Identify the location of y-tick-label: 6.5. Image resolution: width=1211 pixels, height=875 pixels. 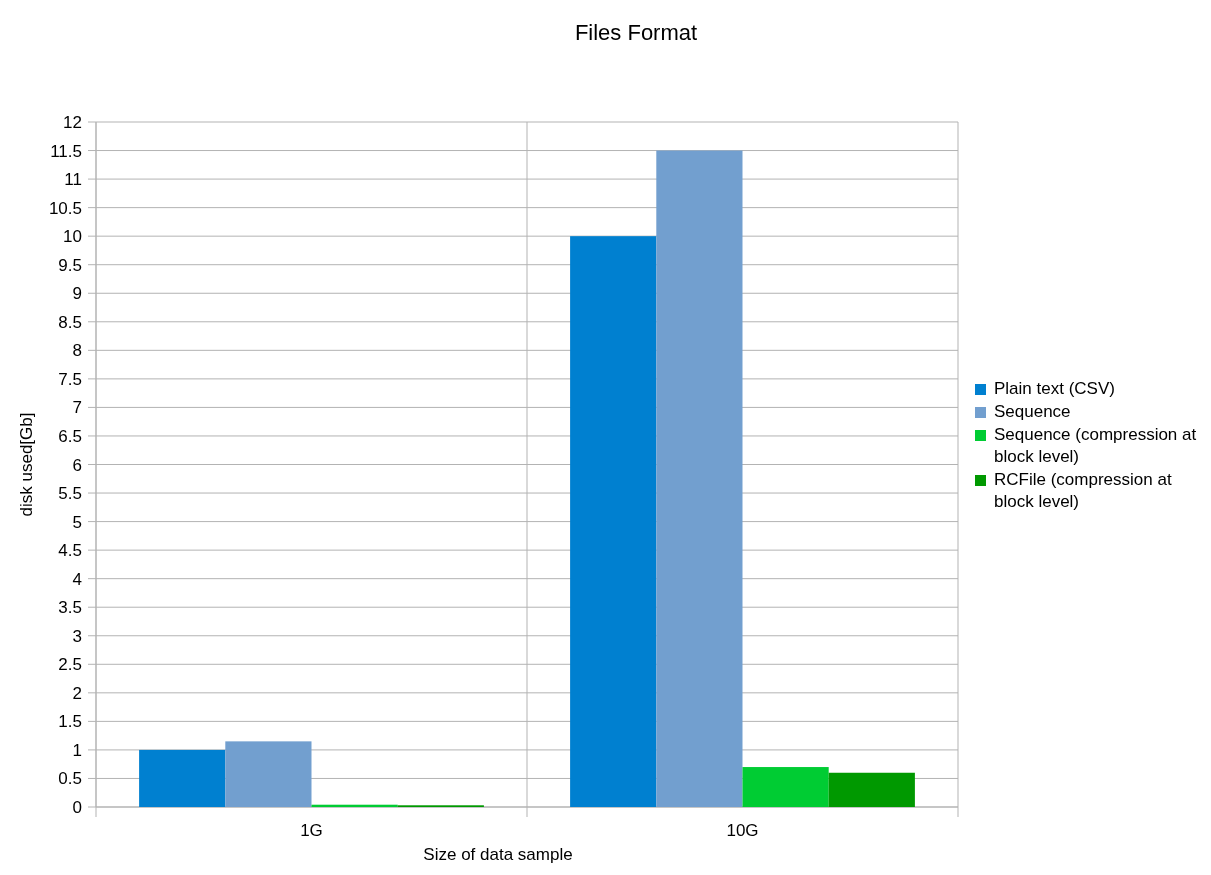
(70, 436).